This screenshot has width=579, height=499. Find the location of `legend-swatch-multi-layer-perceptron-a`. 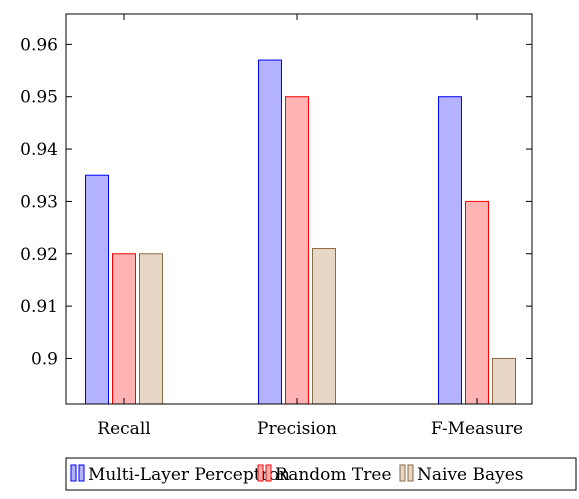

legend-swatch-multi-layer-perceptron-a is located at coordinates (73, 473).